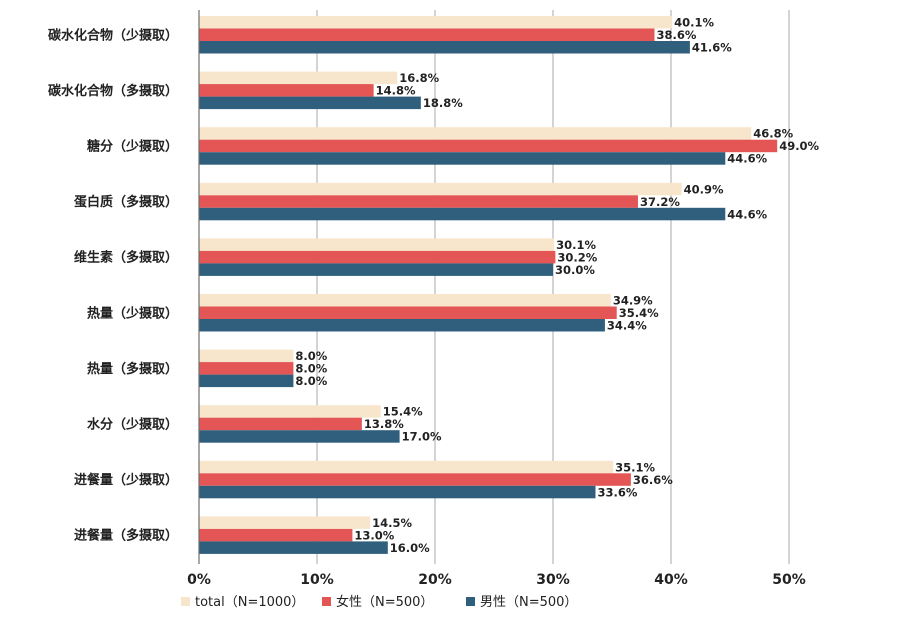  Describe the element at coordinates (396, 91) in the screenshot. I see `data-label: 14.8%` at that location.